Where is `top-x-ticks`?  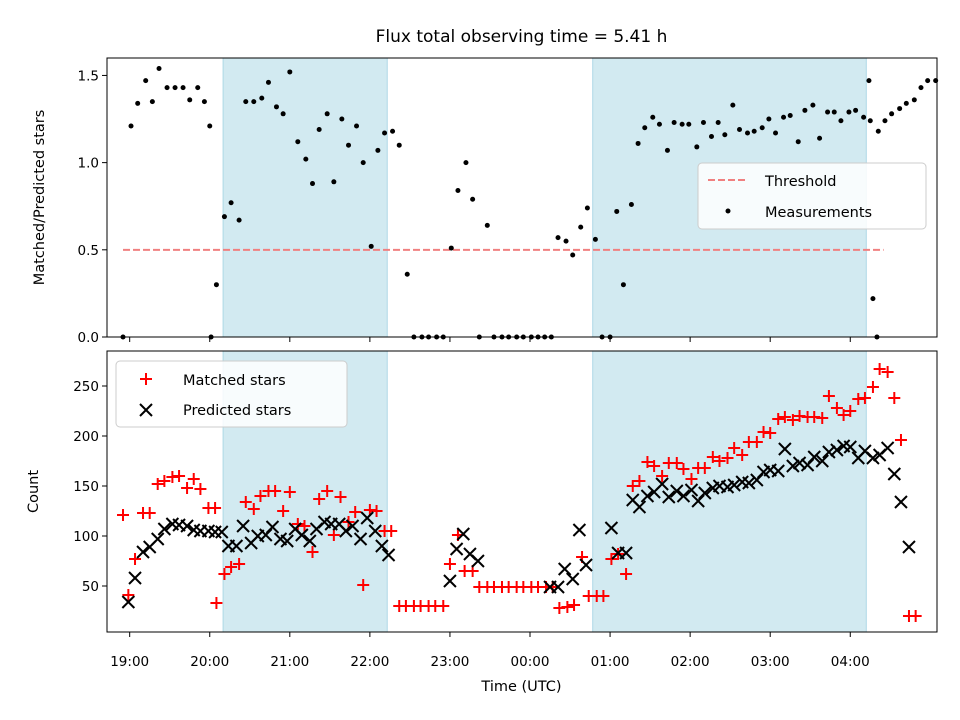
top-x-ticks is located at coordinates (490, 339).